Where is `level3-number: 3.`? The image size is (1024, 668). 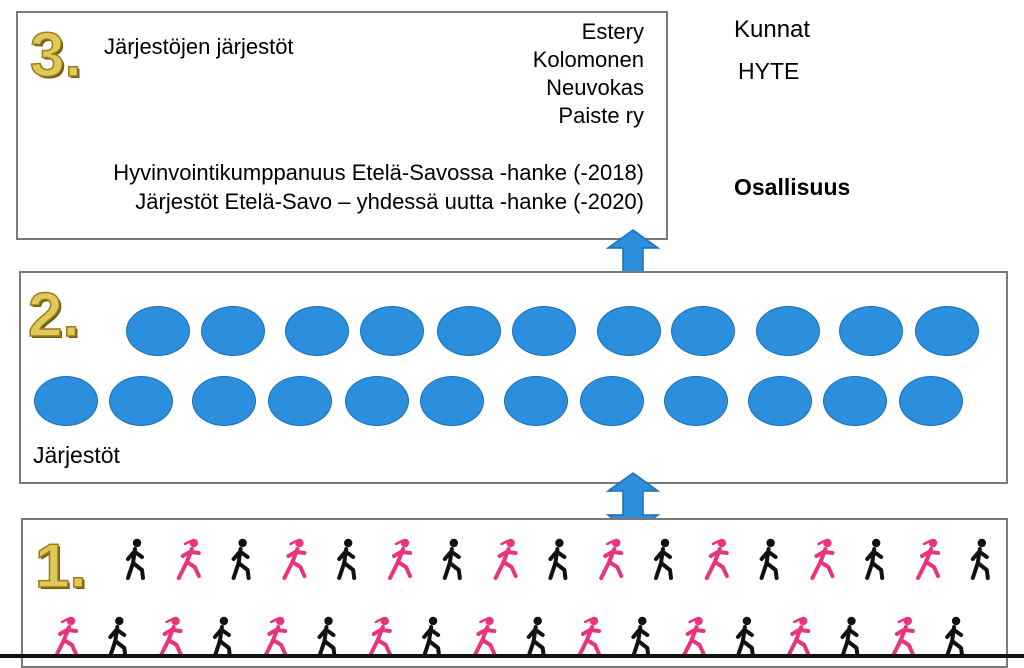 level3-number: 3. is located at coordinates (55, 55).